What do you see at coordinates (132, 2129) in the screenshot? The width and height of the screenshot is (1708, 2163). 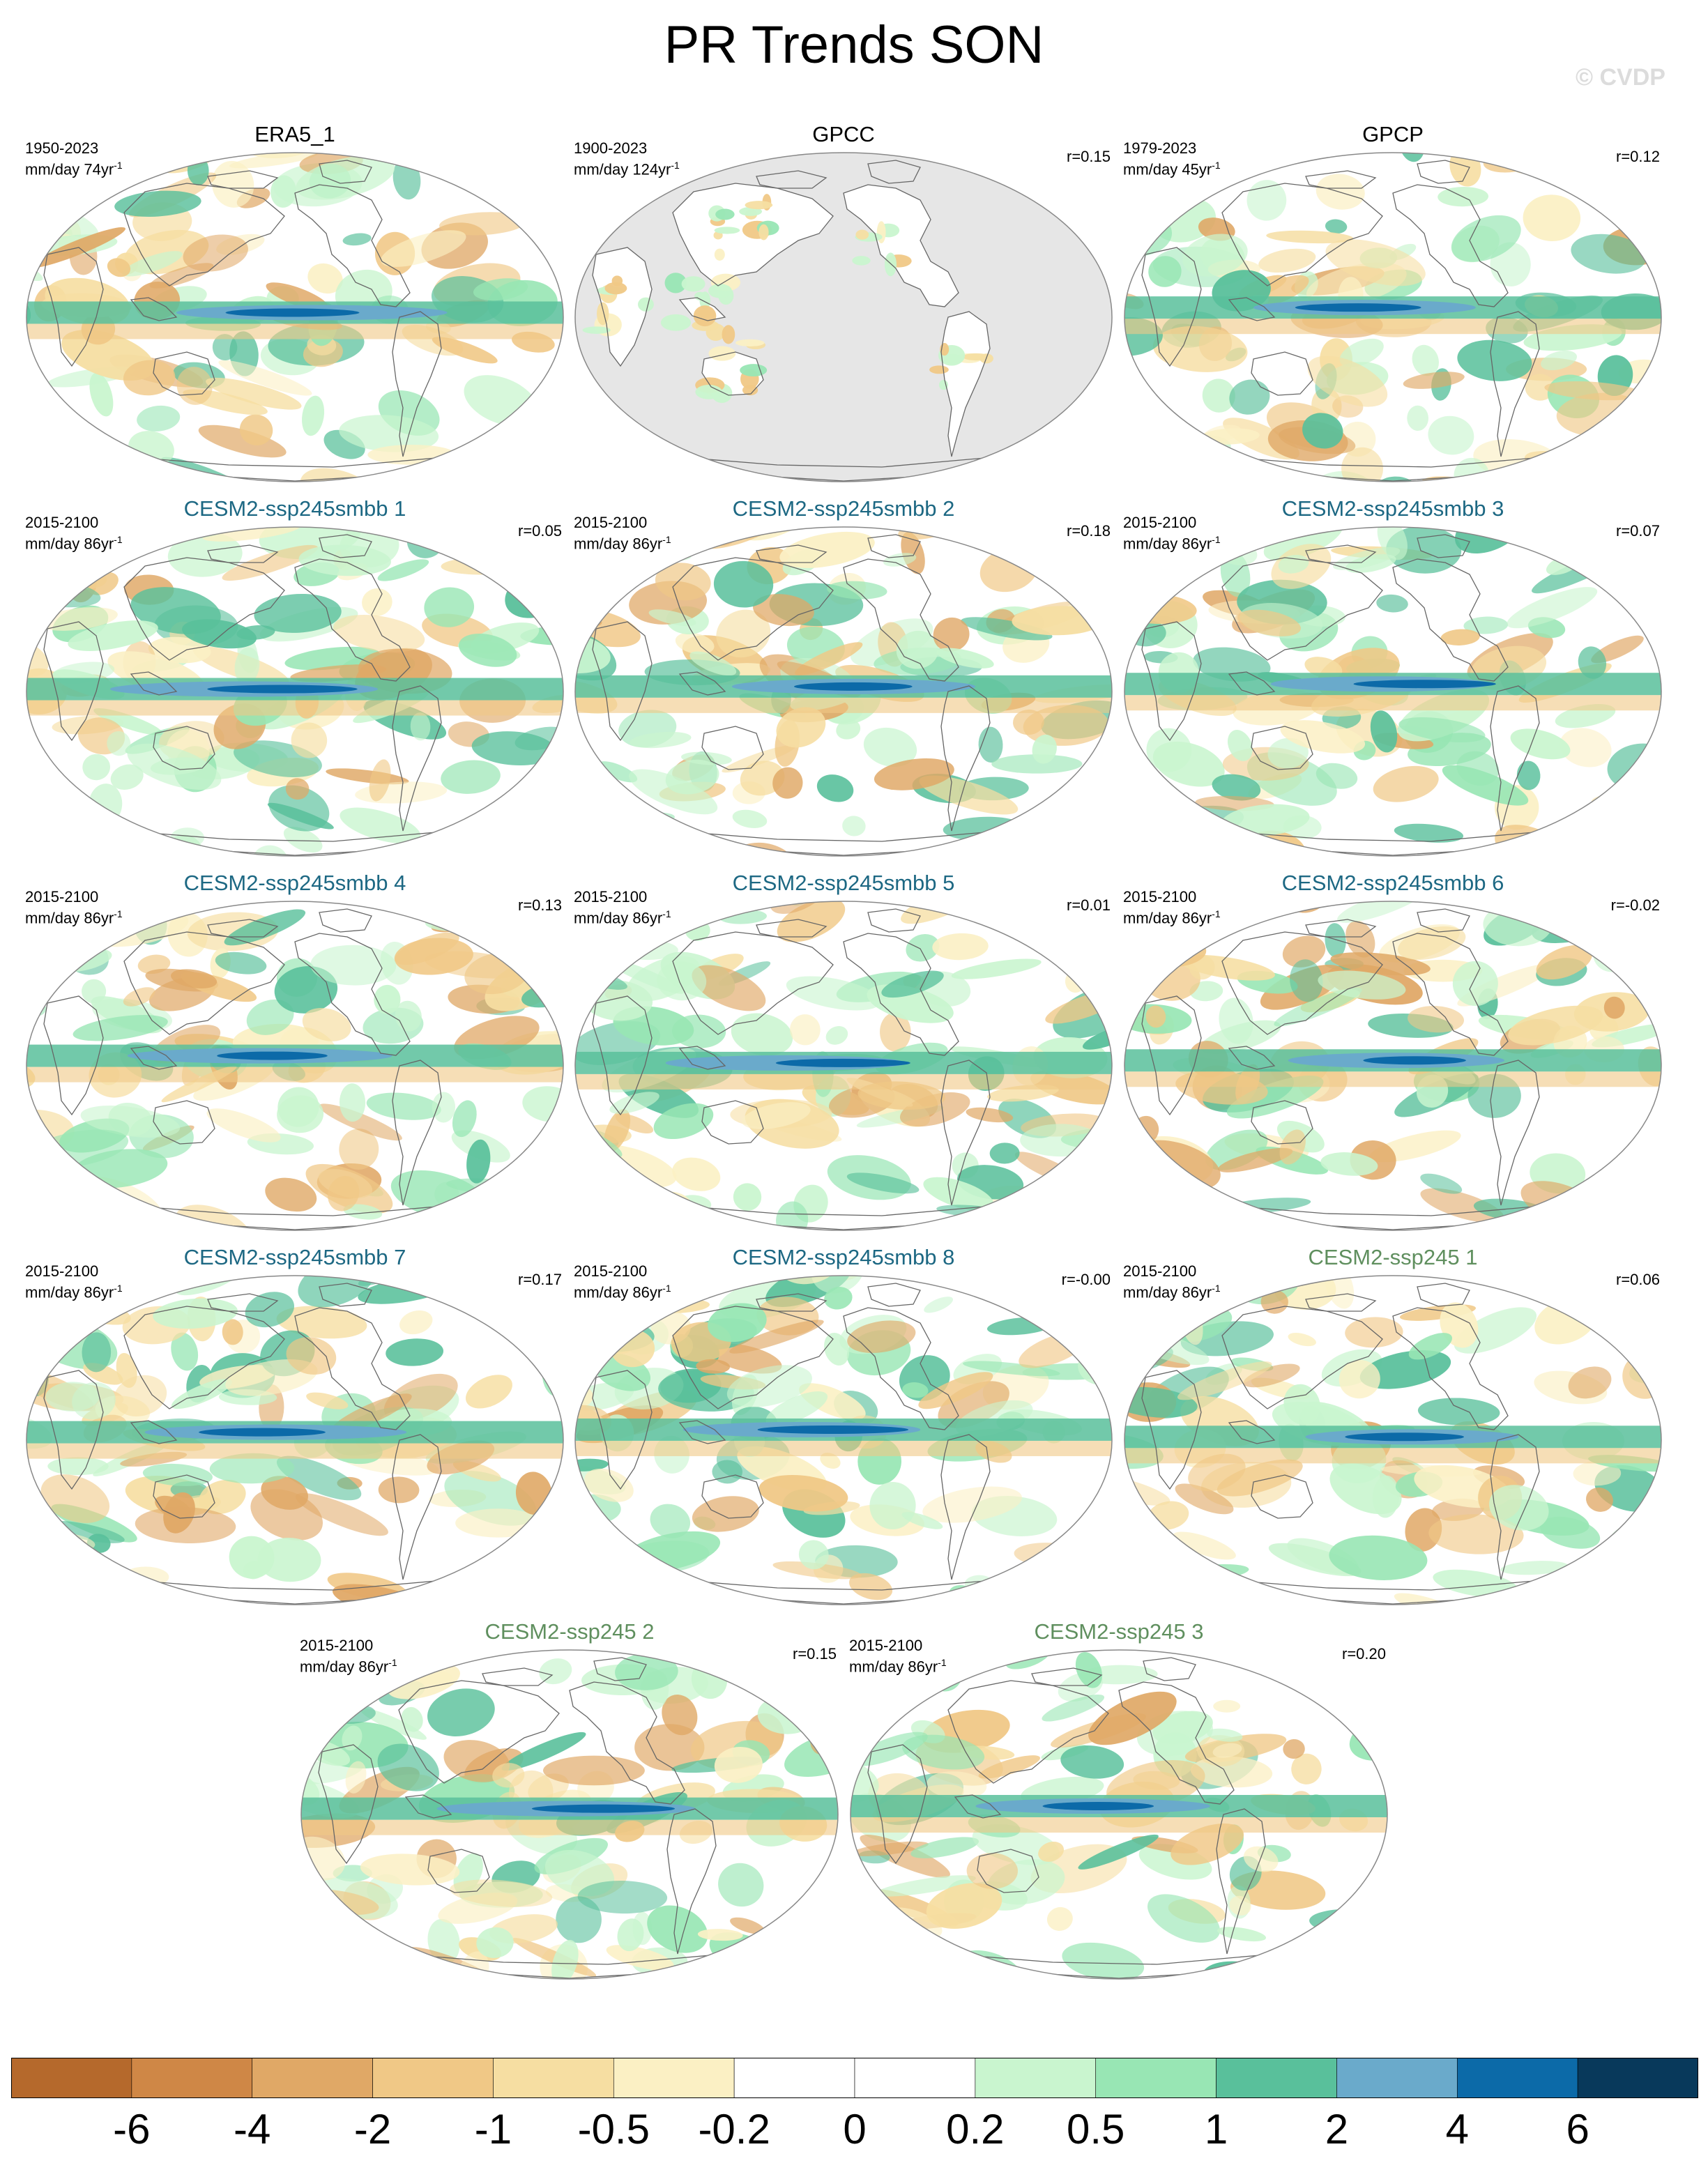 I see `colorbar-tick-label: -6` at bounding box center [132, 2129].